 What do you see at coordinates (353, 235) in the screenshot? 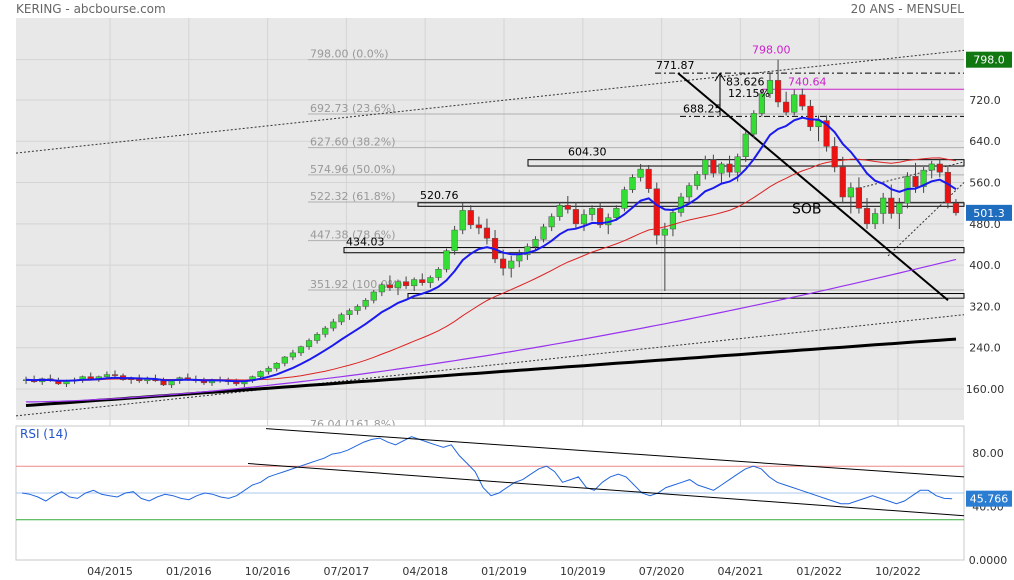
I see `fib-level-label: 447.38 (78.6%)` at bounding box center [353, 235].